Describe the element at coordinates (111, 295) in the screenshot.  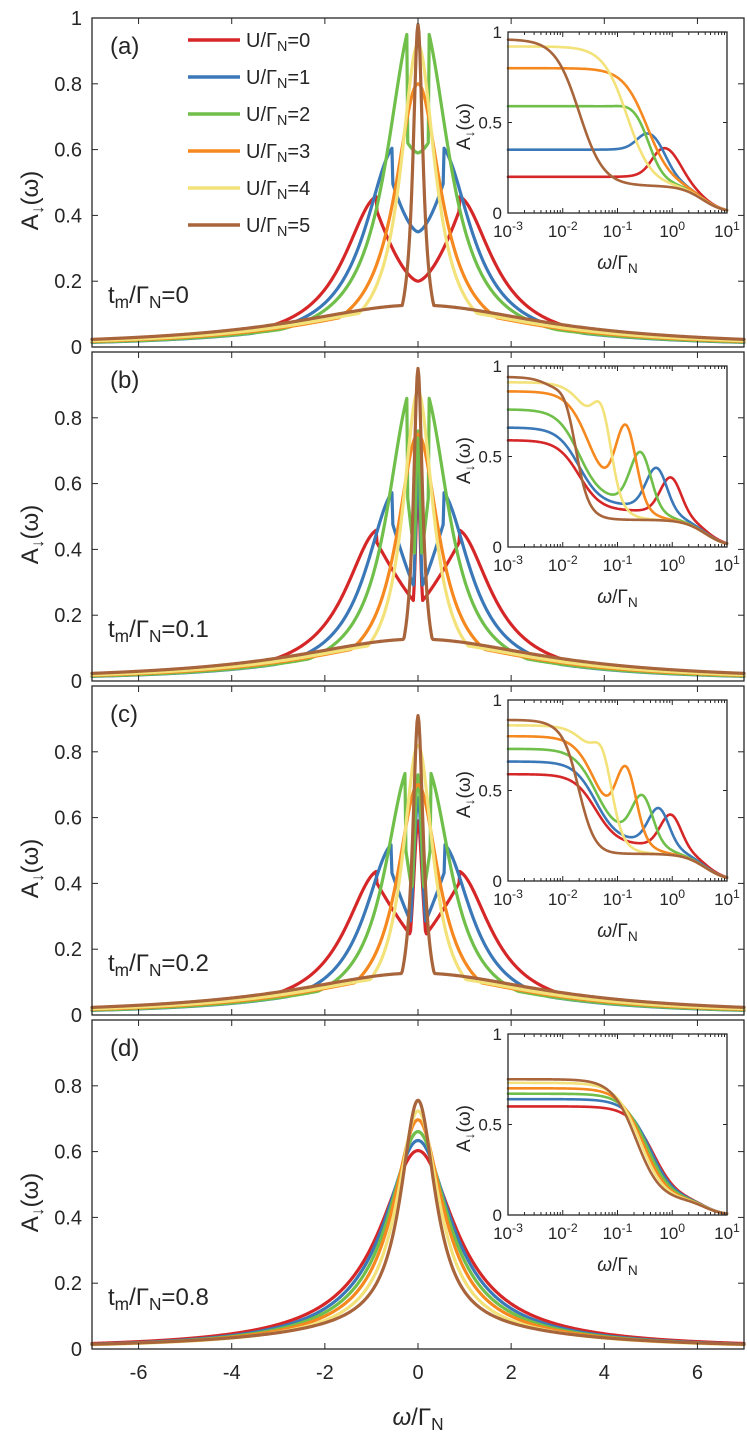
I see `tm-annotation-part: t` at that location.